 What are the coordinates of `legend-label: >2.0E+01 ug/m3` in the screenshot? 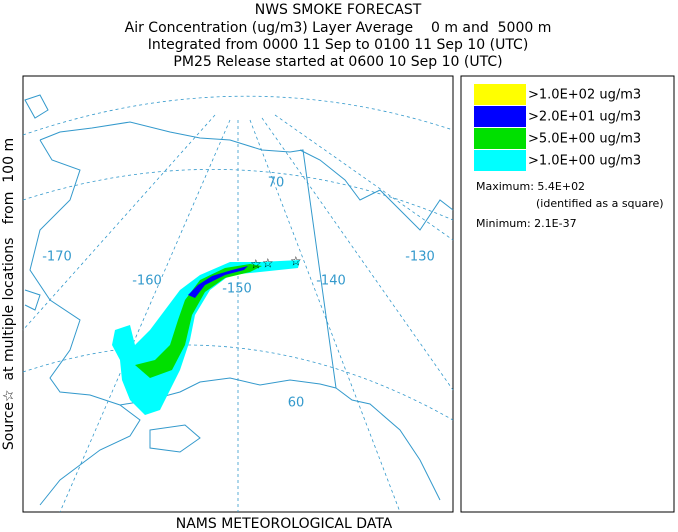 It's located at (584, 117).